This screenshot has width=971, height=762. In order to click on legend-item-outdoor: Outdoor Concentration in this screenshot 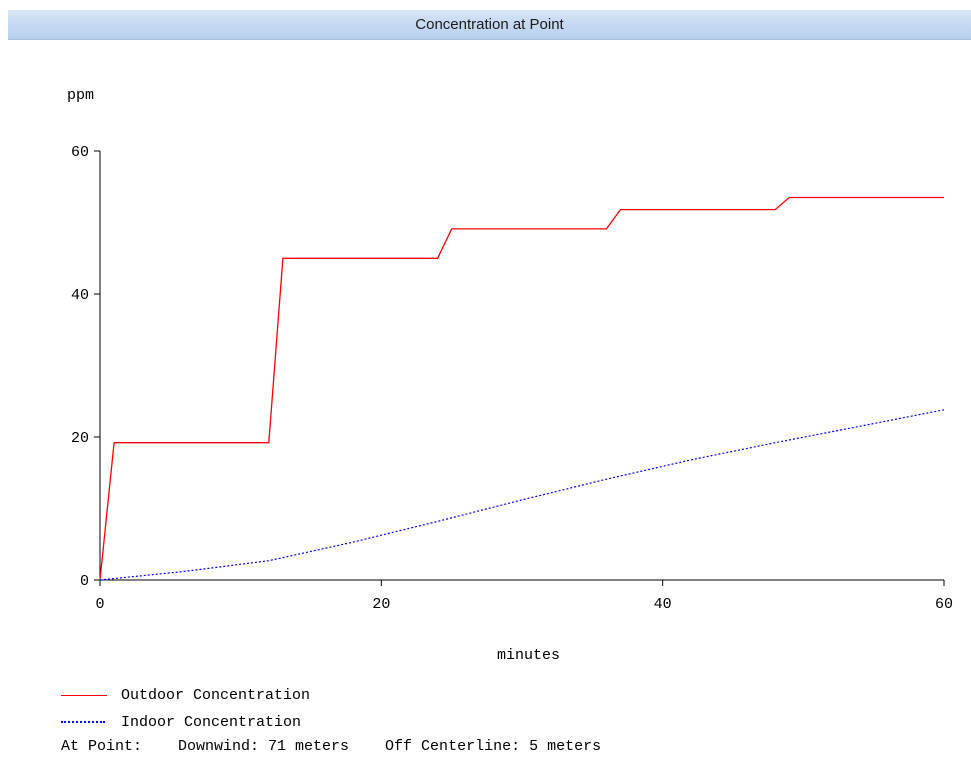, I will do `click(185, 695)`.